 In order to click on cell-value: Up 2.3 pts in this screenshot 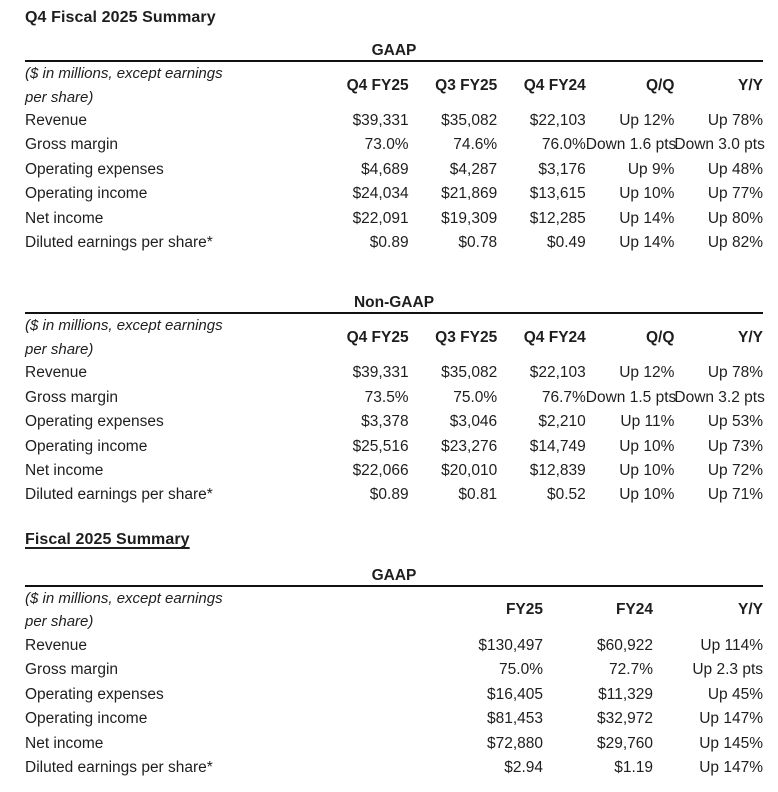, I will do `click(727, 670)`.